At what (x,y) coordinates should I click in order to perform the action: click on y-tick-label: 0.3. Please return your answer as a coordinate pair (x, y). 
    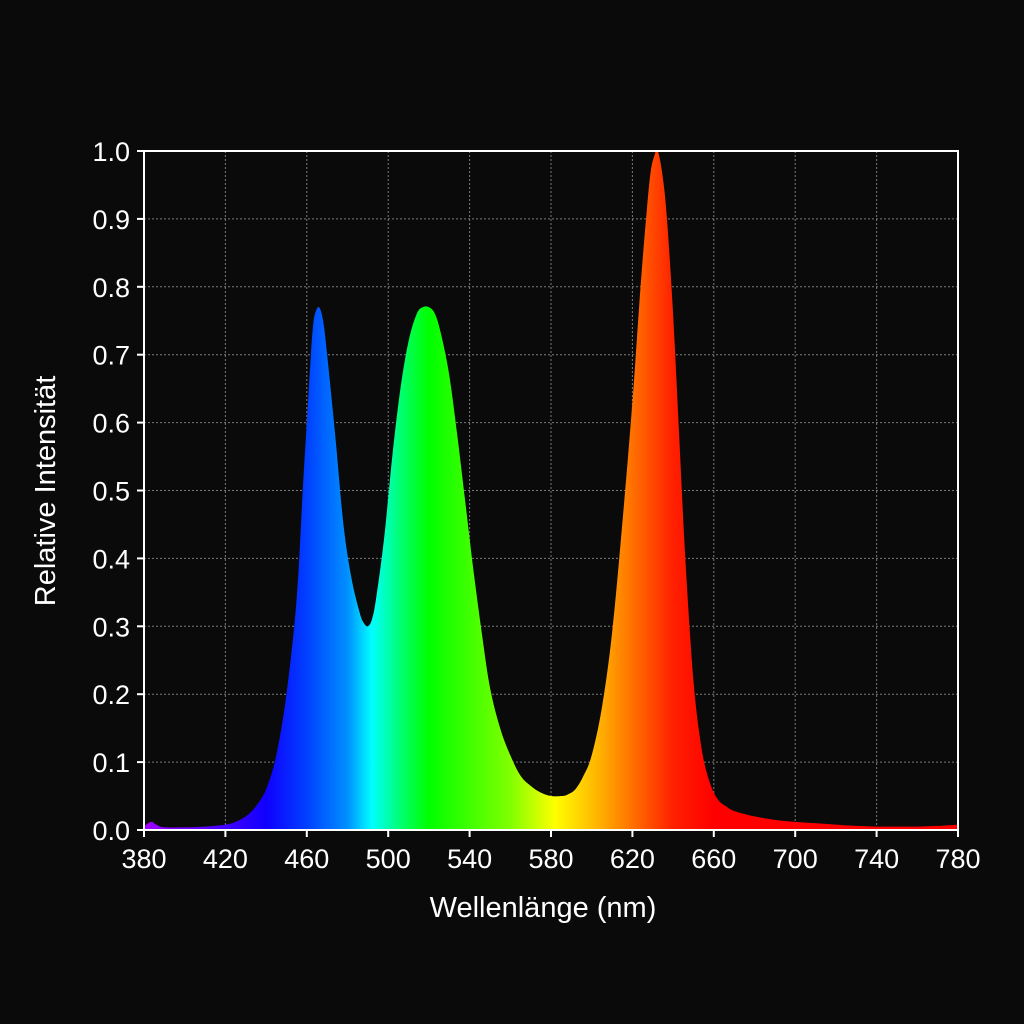
    Looking at the image, I should click on (111, 627).